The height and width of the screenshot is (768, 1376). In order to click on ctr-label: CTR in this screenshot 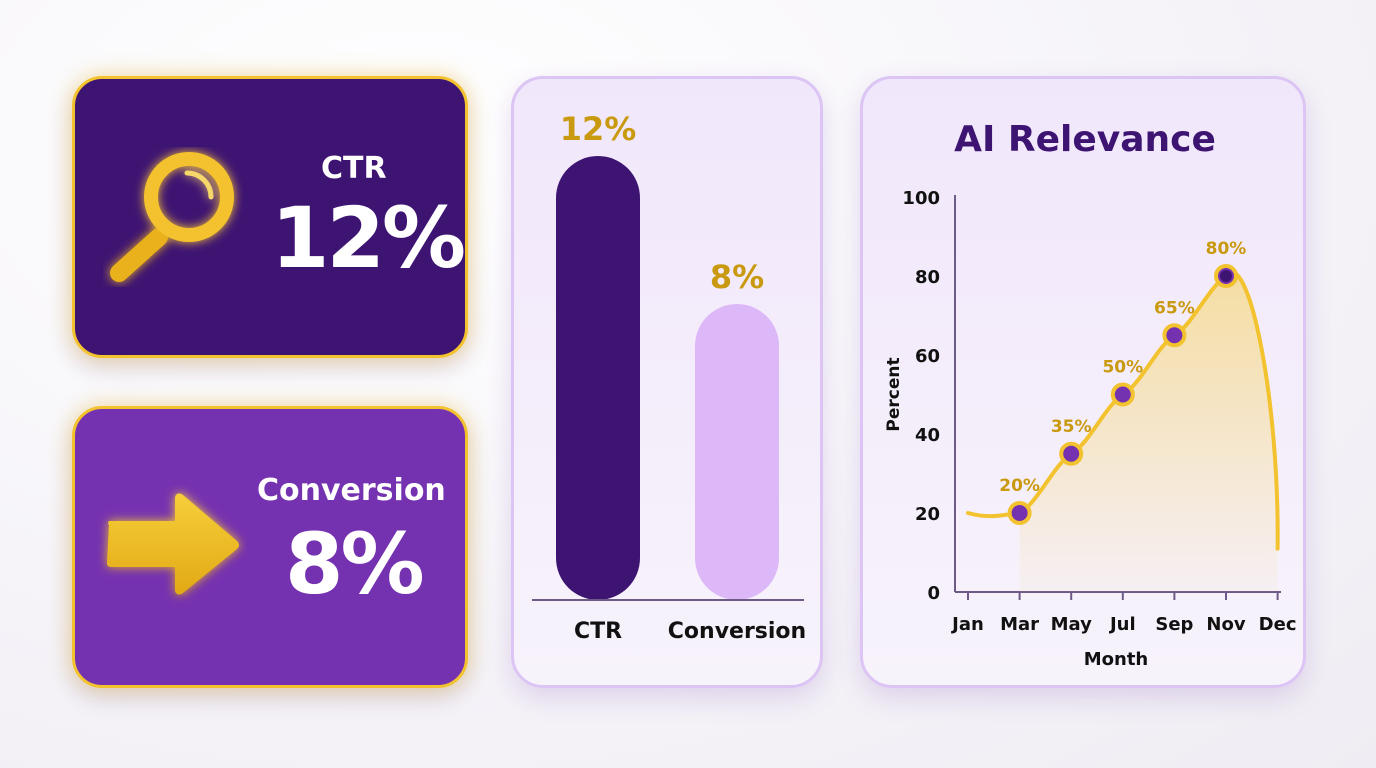, I will do `click(354, 168)`.